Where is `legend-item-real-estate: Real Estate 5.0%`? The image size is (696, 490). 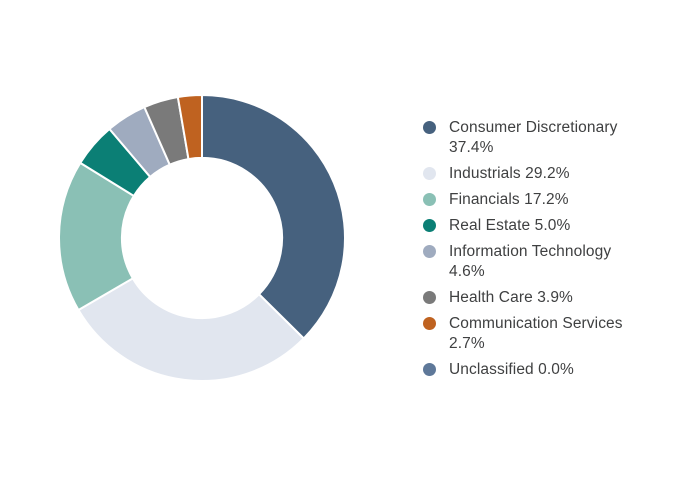 legend-item-real-estate: Real Estate 5.0% is located at coordinates (537, 226).